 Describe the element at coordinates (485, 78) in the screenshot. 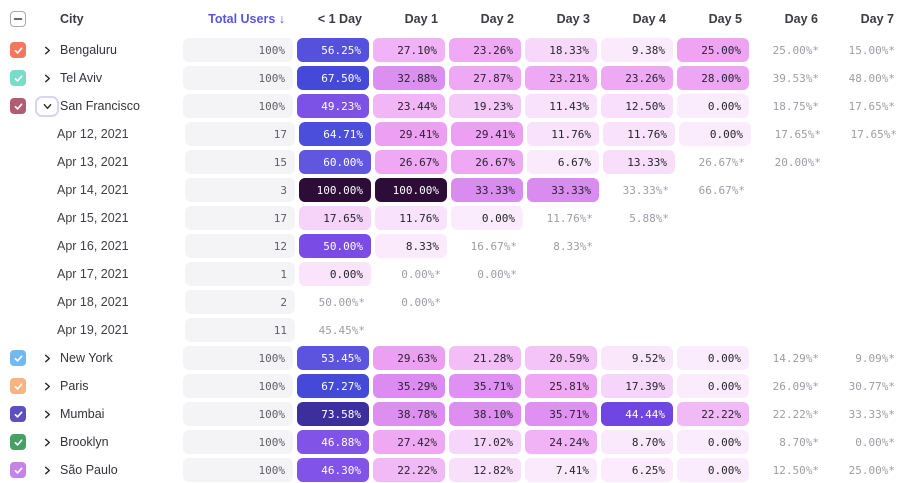

I see `retention-cell: 27.87%` at that location.